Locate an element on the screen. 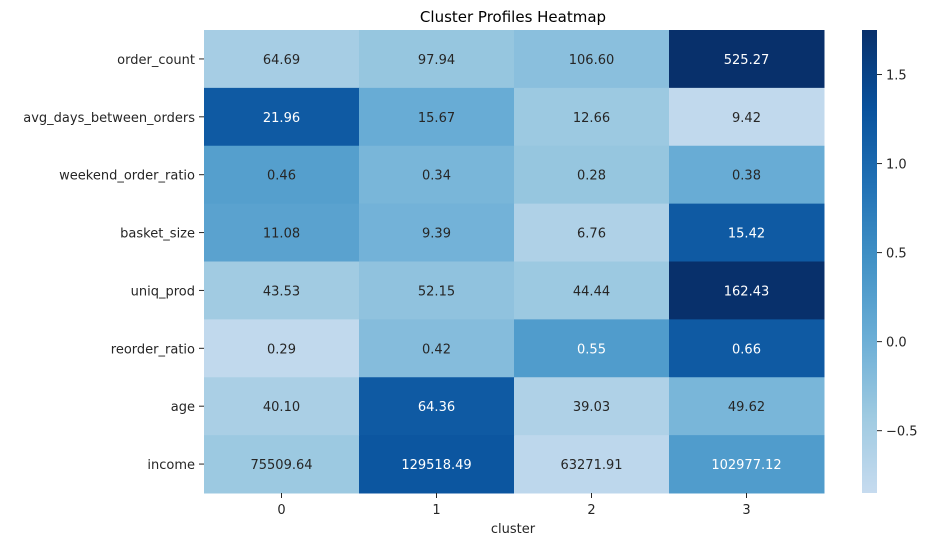 Image resolution: width=938 pixels, height=545 pixels. cell-value-label: 21.96 is located at coordinates (281, 118).